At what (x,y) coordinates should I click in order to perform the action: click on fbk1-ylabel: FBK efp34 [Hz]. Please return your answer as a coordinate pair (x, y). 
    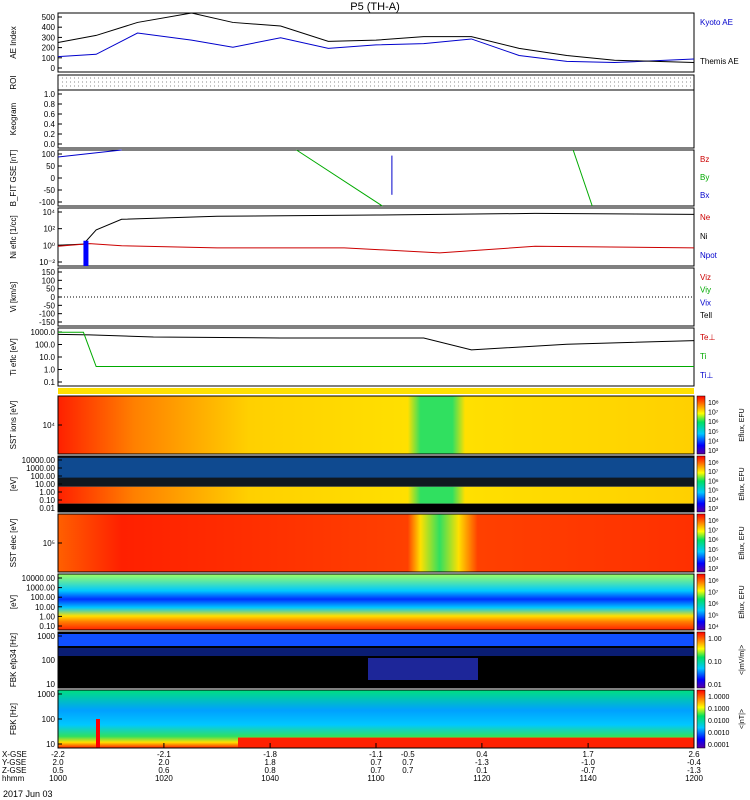
    Looking at the image, I should click on (13, 660).